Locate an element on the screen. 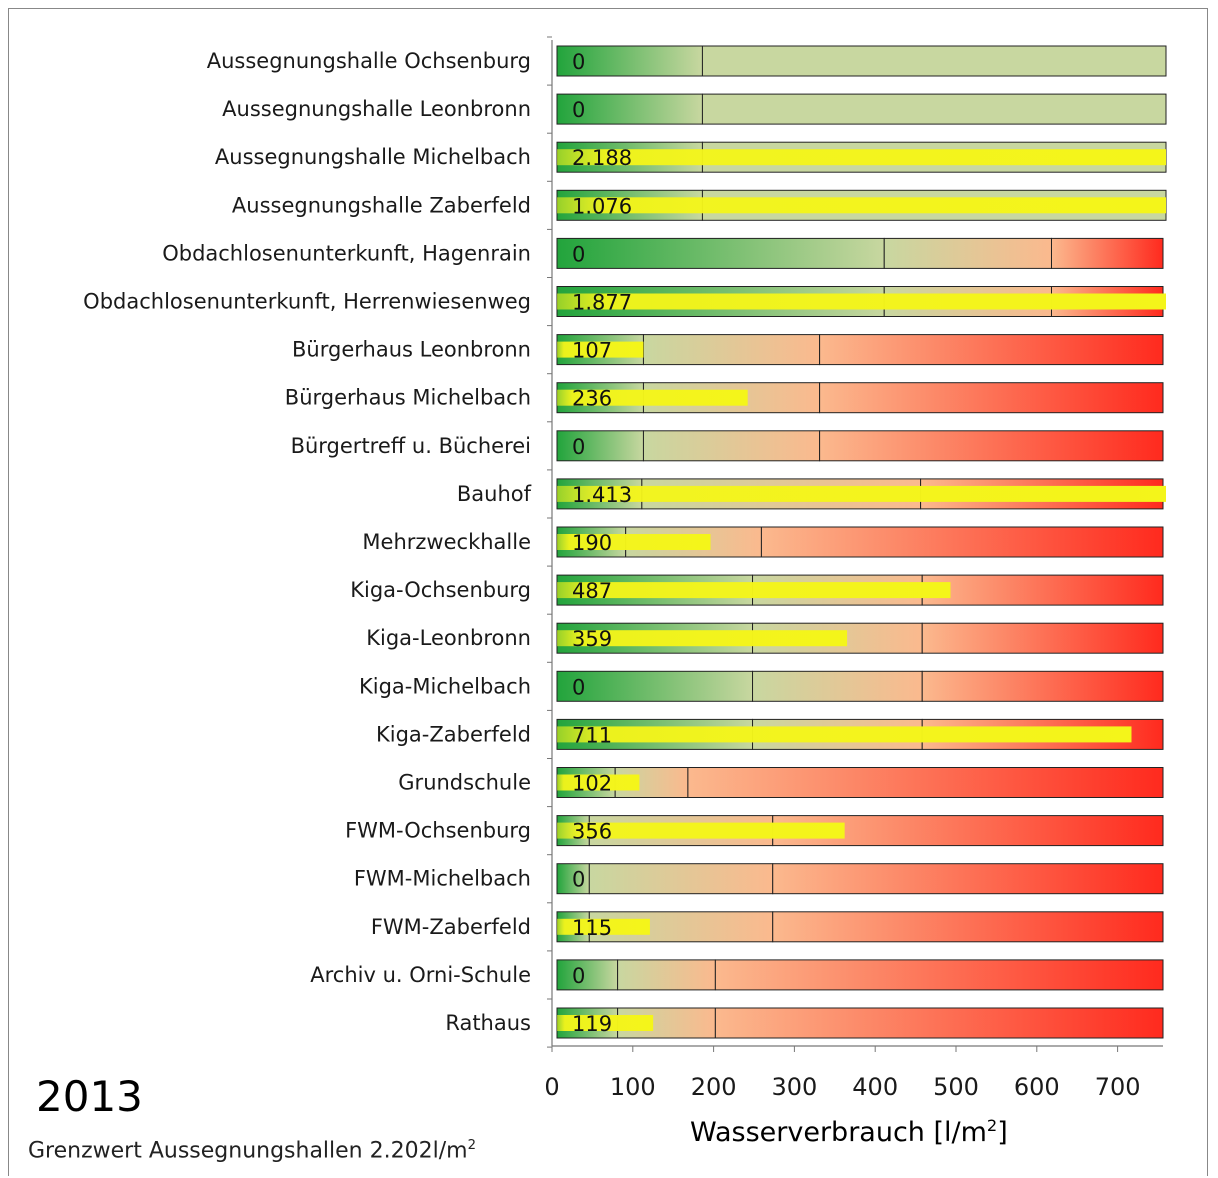 Image resolution: width=1218 pixels, height=1178 pixels. category-label: Obdachlosenunterkunft, Hagenrain is located at coordinates (346, 253).